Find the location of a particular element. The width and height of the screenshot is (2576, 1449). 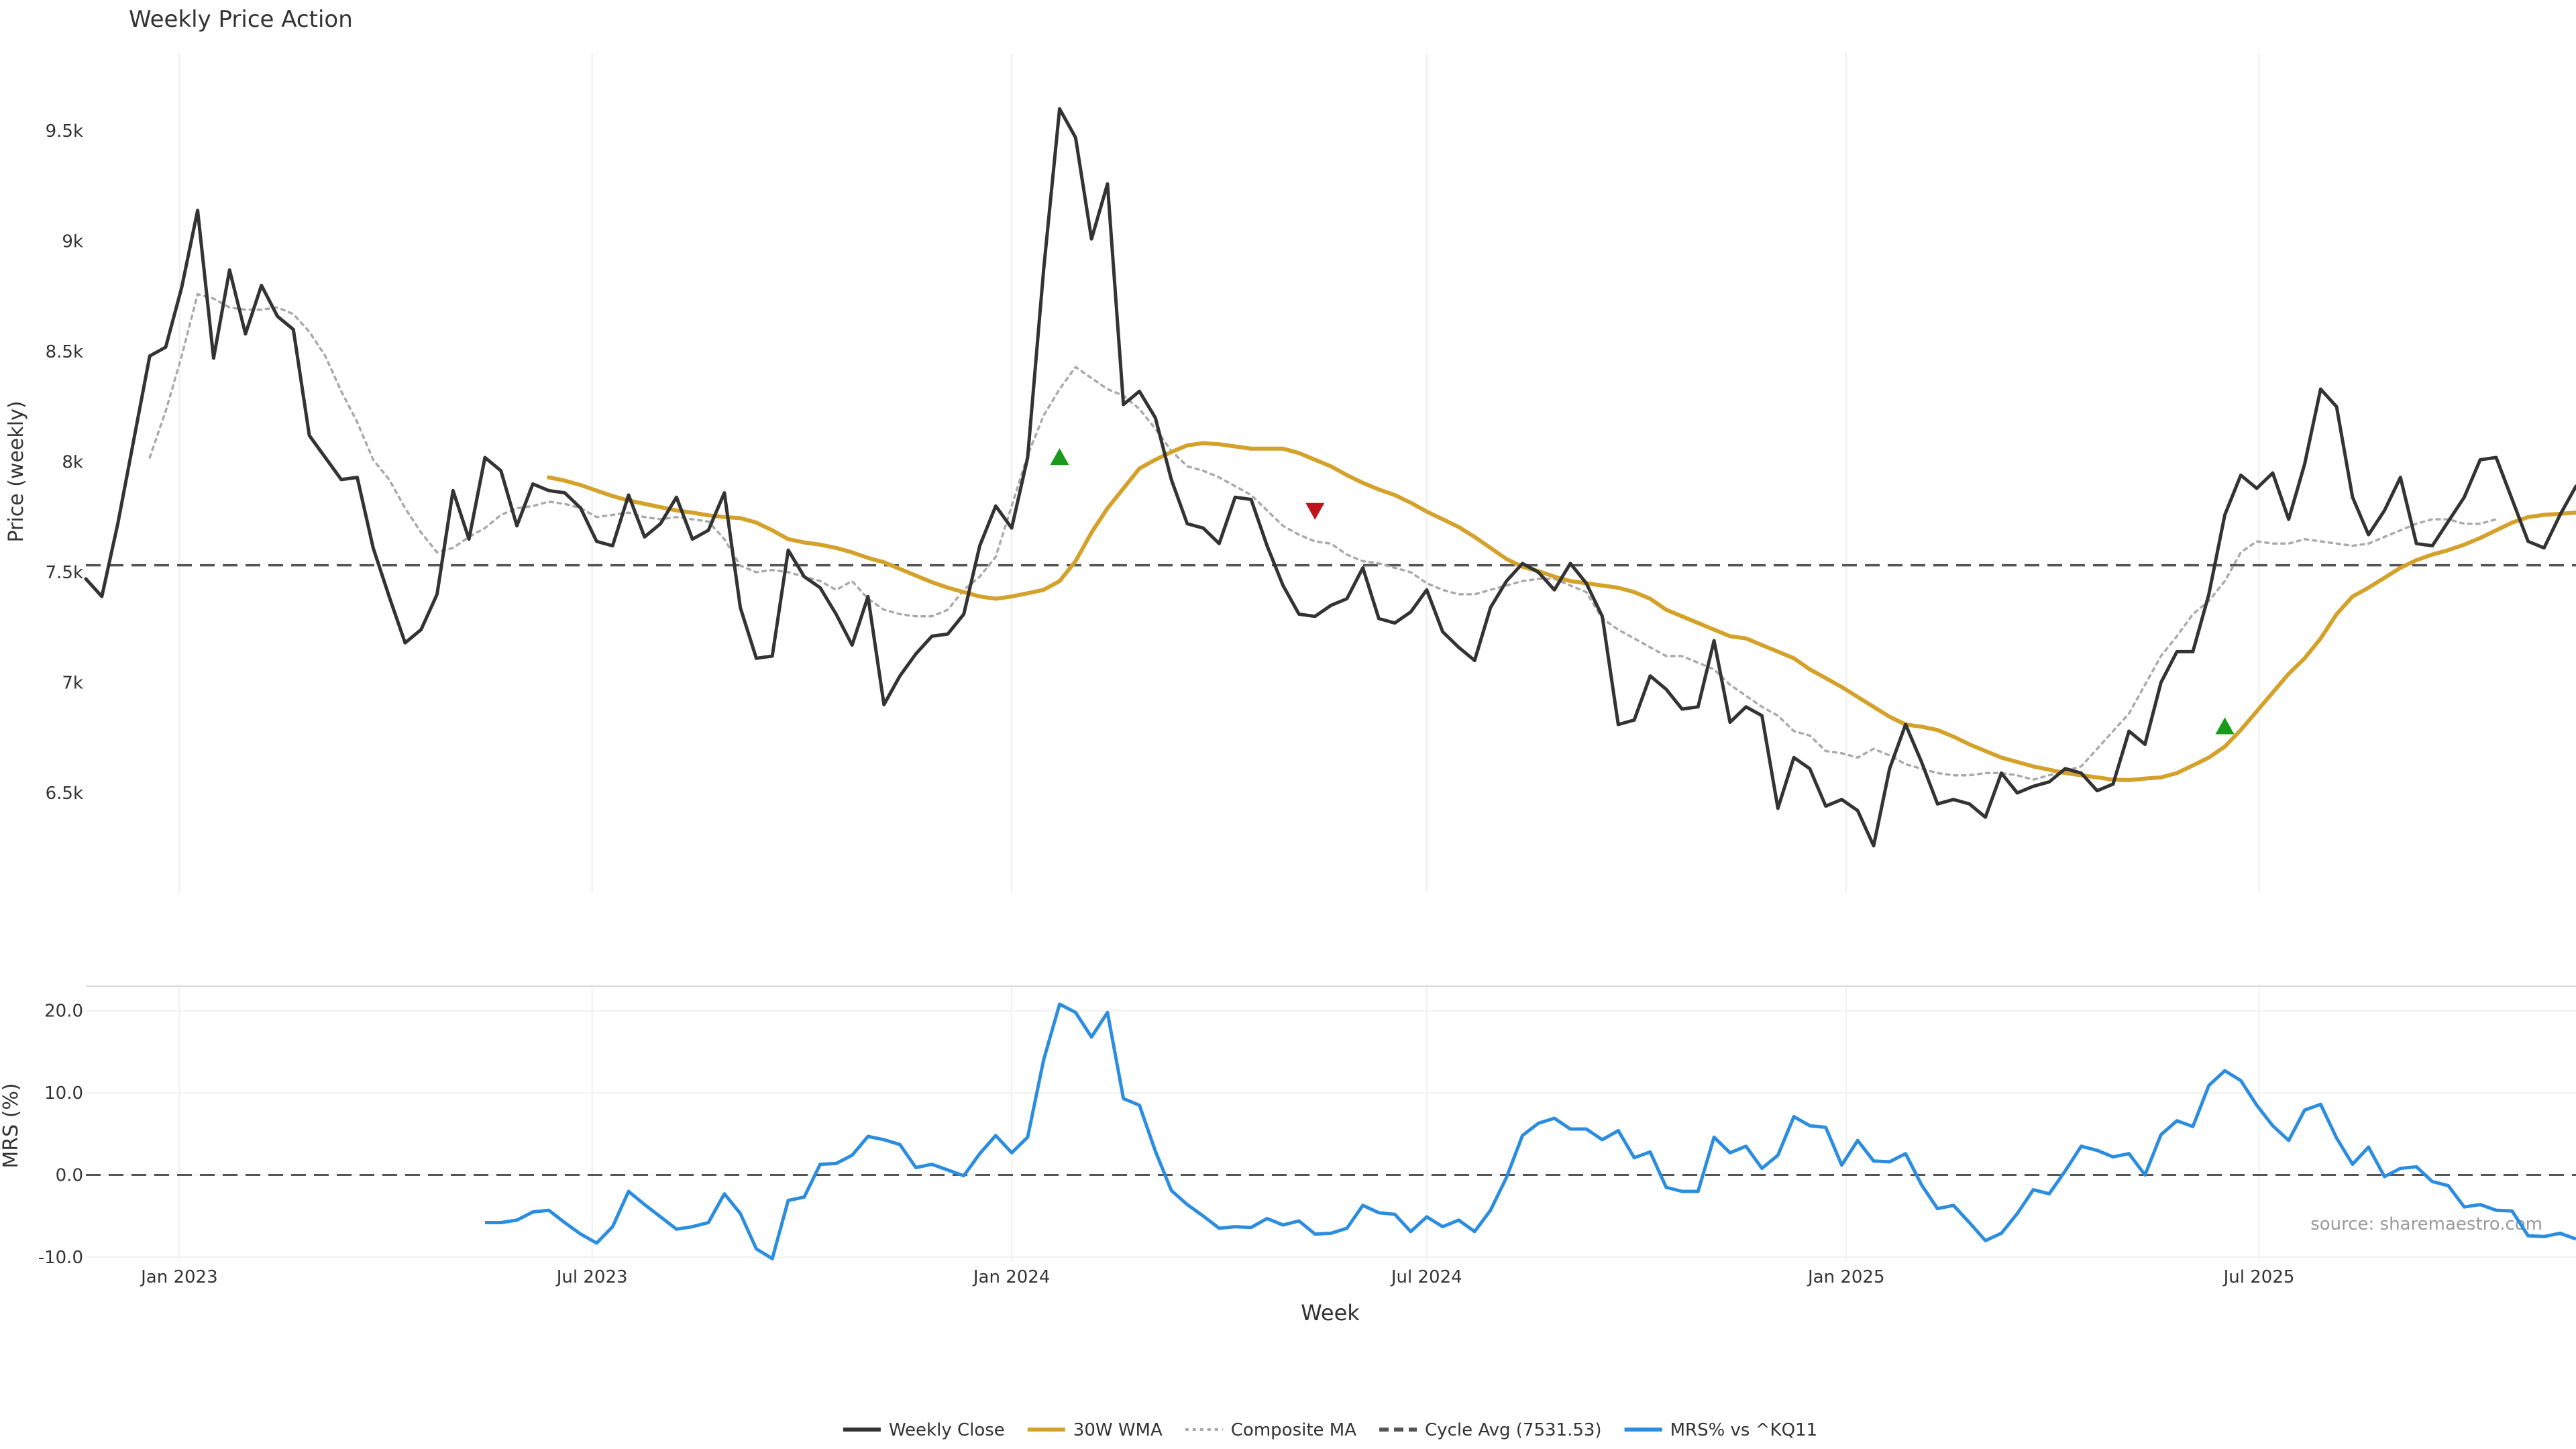

legend-label: Cycle Avg (7531.53) is located at coordinates (1513, 1430).